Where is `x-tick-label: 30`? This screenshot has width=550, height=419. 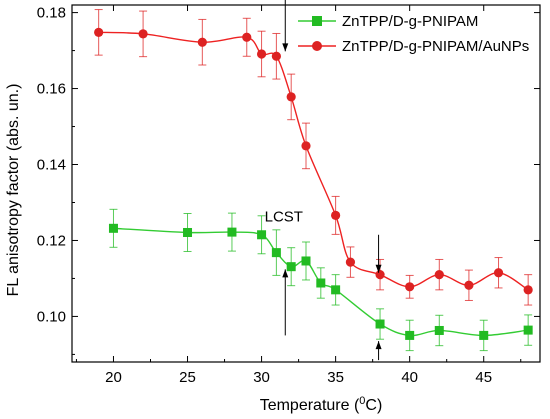 x-tick-label: 30 is located at coordinates (261, 377).